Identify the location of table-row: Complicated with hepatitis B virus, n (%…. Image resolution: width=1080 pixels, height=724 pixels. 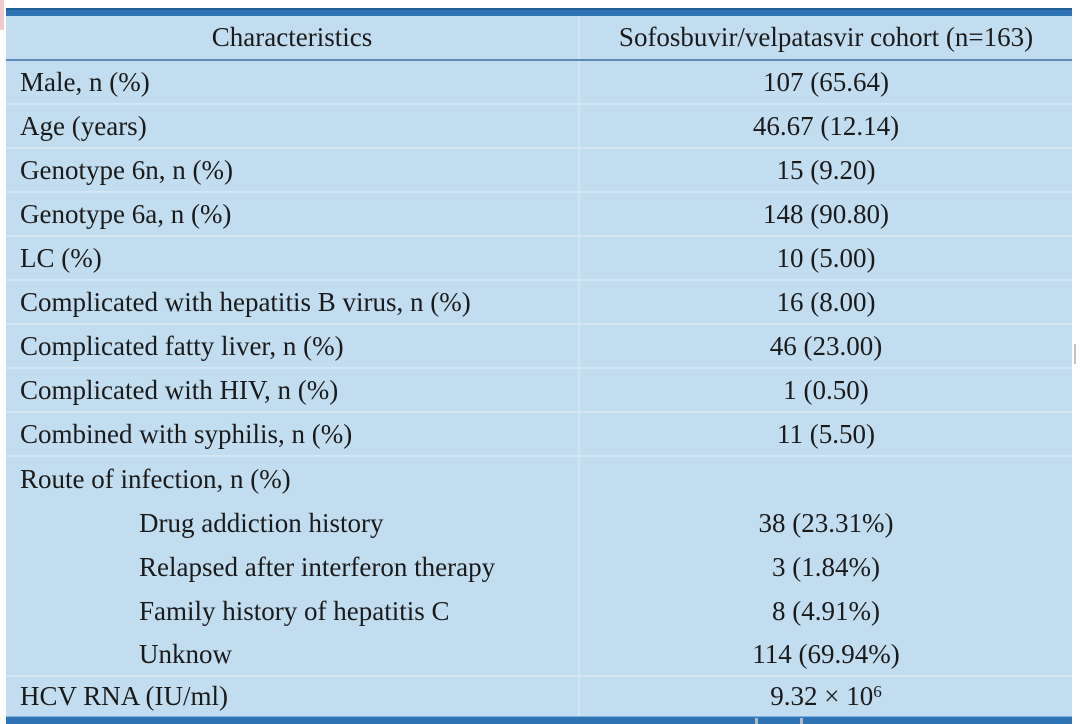
(539, 303).